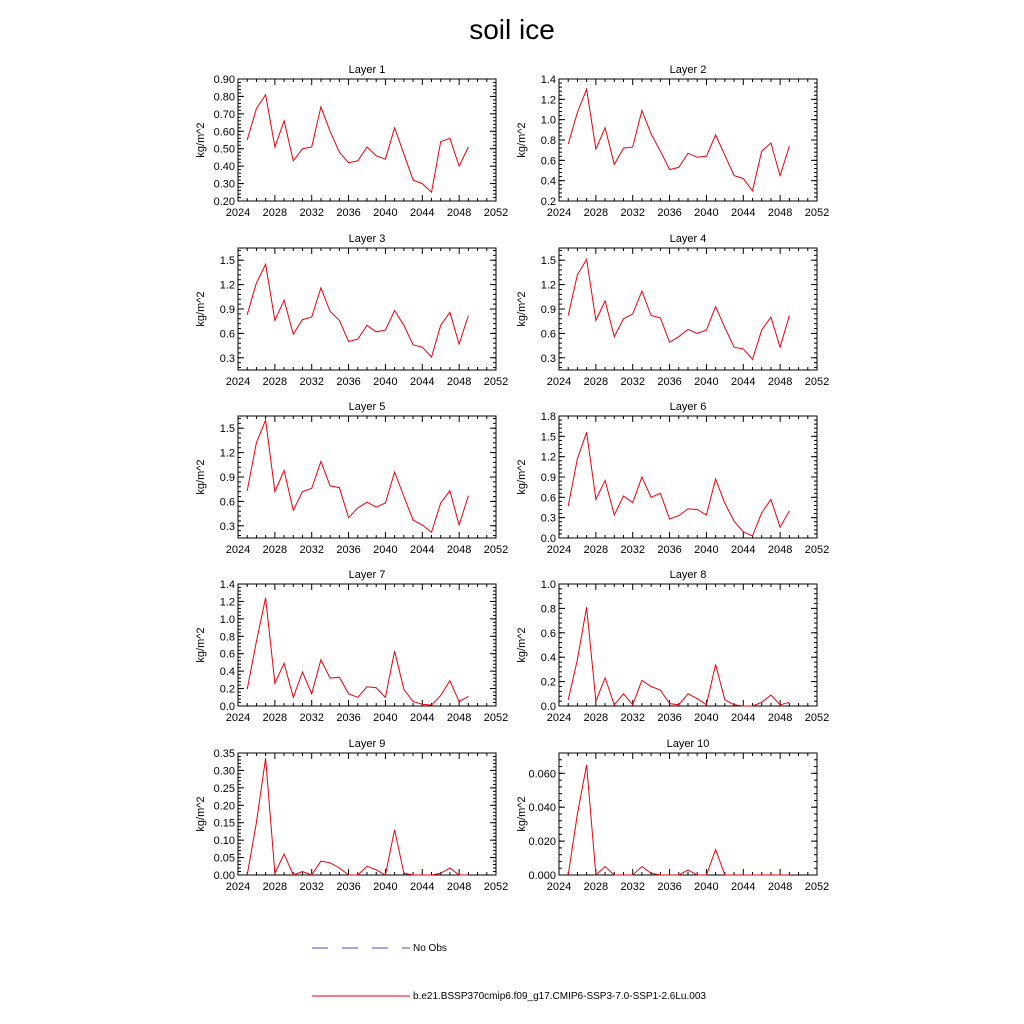 The image size is (1024, 1024). I want to click on panel-title: Layer 9, so click(367, 744).